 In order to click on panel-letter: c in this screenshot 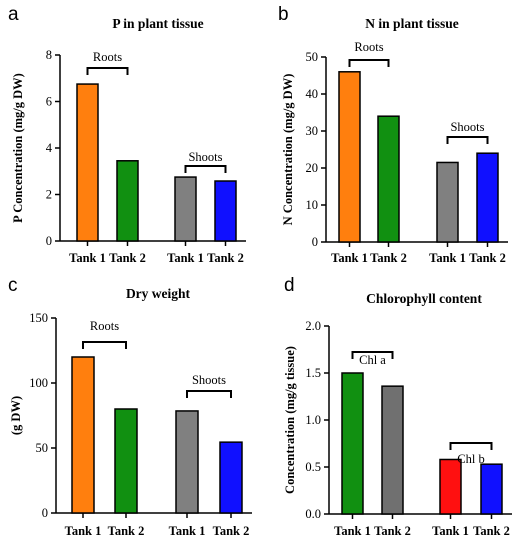, I will do `click(13, 285)`.